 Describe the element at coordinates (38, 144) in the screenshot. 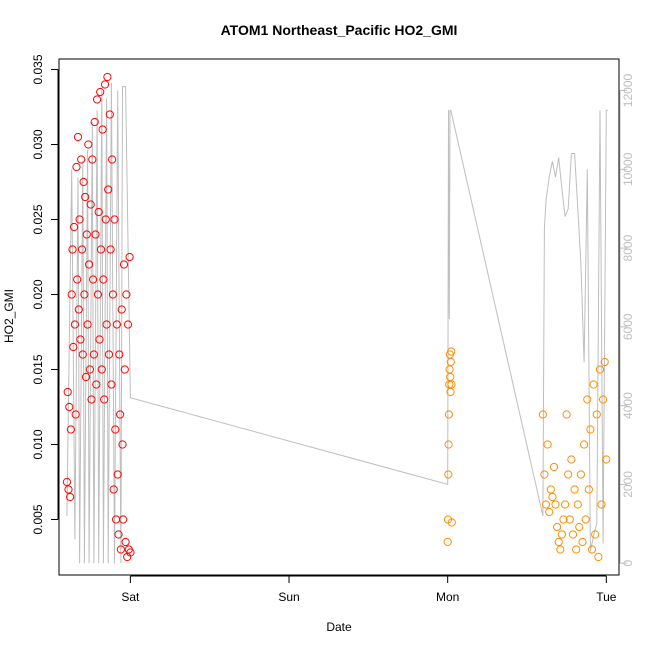

I see `y-tick-label: 0.030` at that location.